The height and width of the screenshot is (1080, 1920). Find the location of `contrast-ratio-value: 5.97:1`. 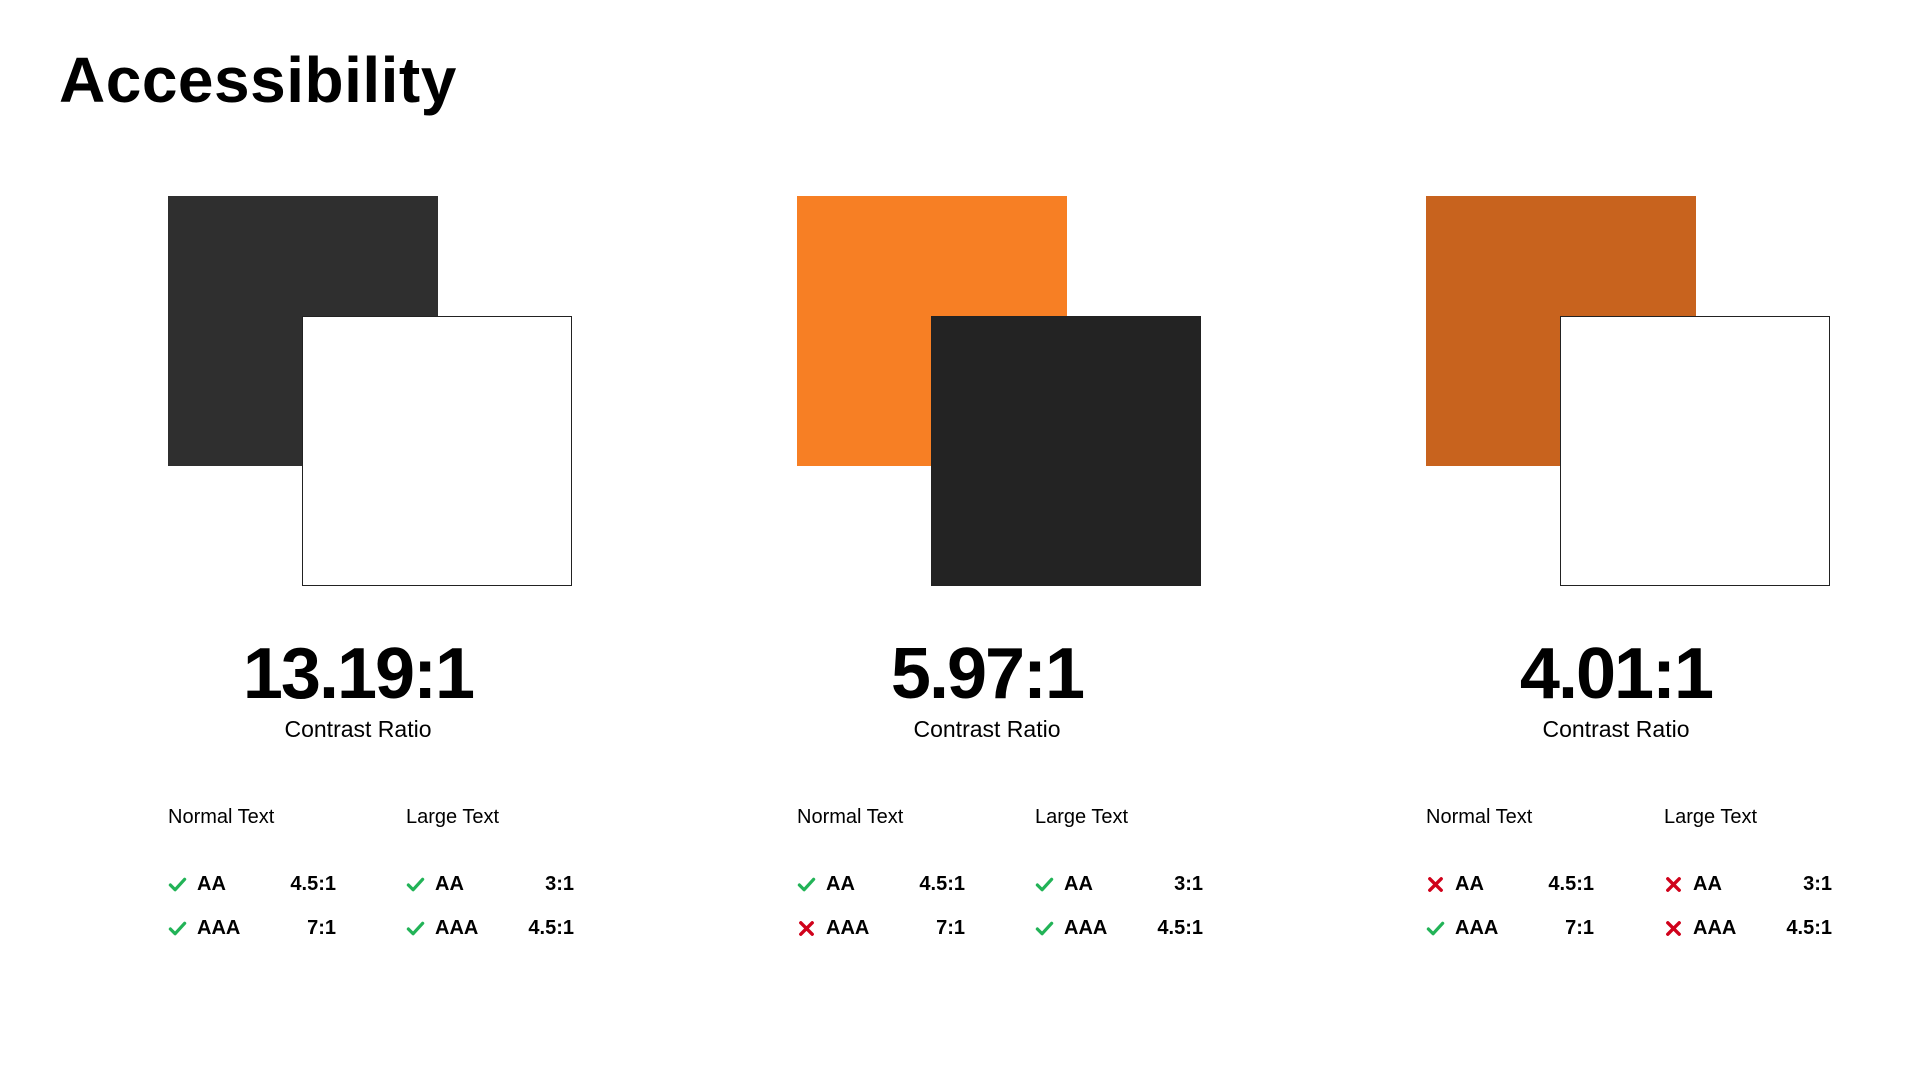

contrast-ratio-value: 5.97:1 is located at coordinates (987, 674).